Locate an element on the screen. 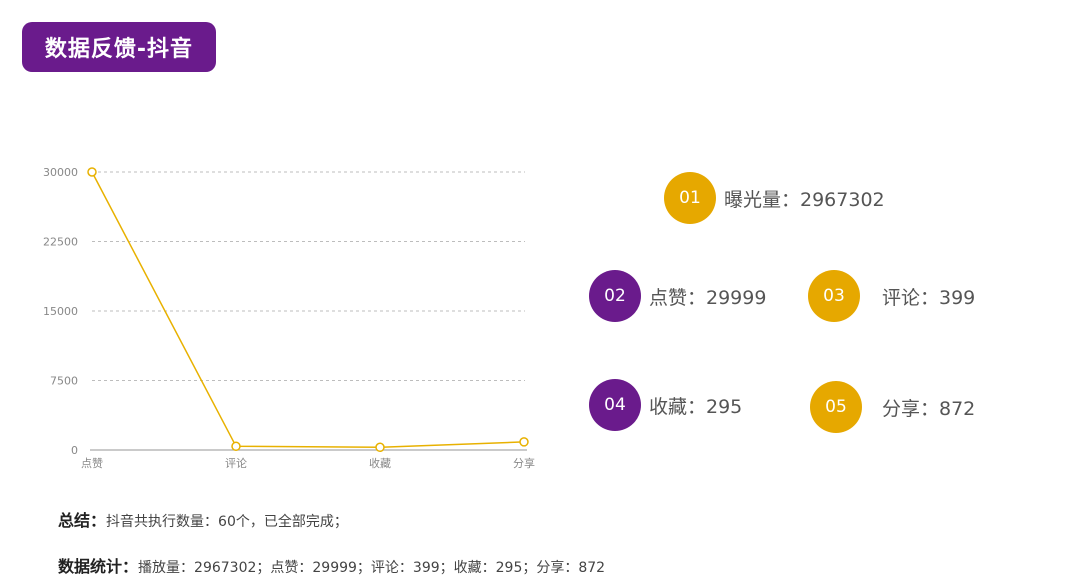  stat-number-badge: 02 is located at coordinates (615, 296).